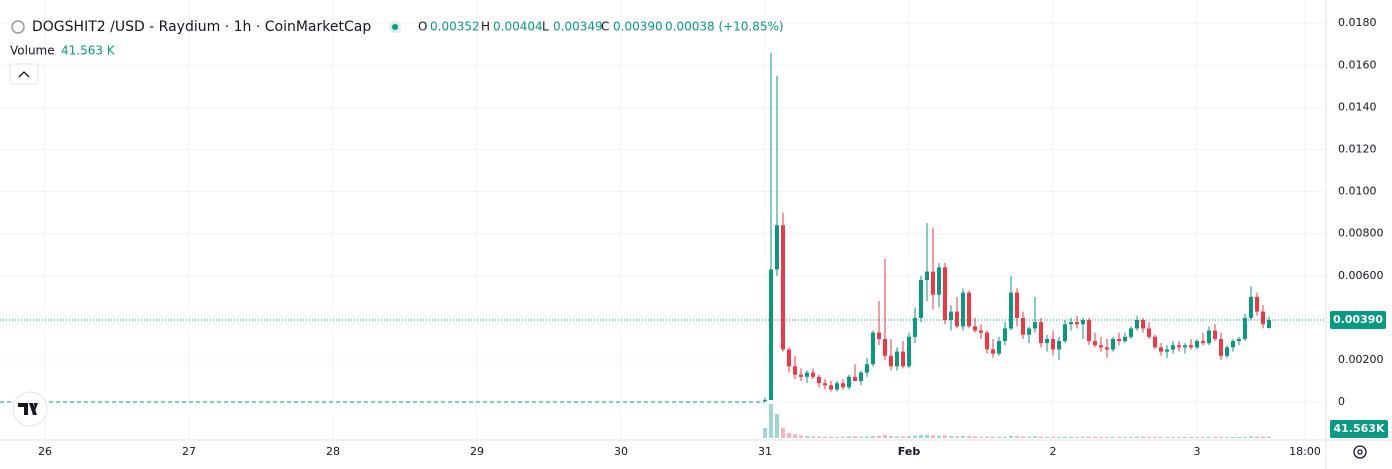  Describe the element at coordinates (24, 74) in the screenshot. I see `collapse-button` at that location.